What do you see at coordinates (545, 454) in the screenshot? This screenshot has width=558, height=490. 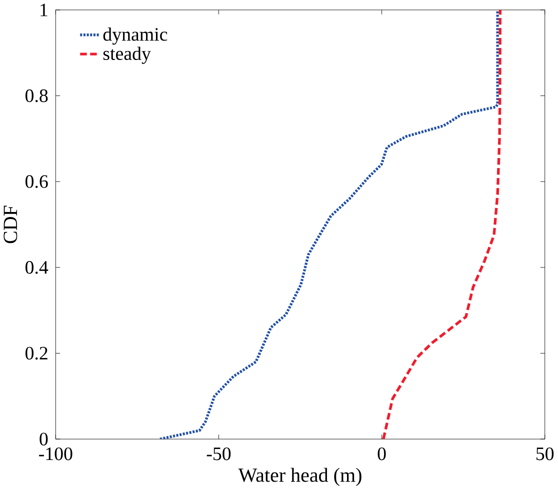 I see `x-tick-label: 50` at bounding box center [545, 454].